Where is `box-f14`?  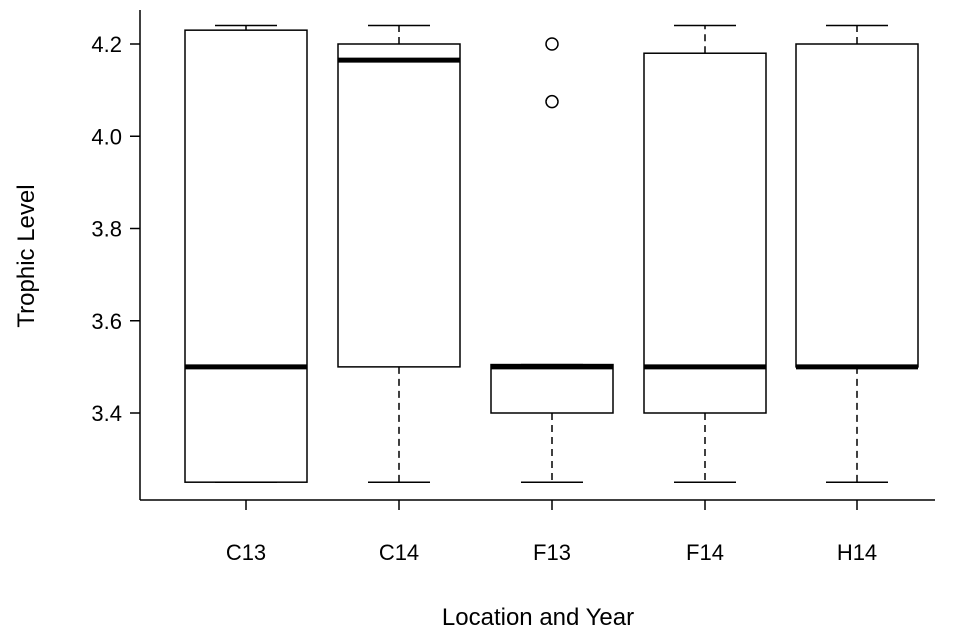 box-f14 is located at coordinates (705, 253).